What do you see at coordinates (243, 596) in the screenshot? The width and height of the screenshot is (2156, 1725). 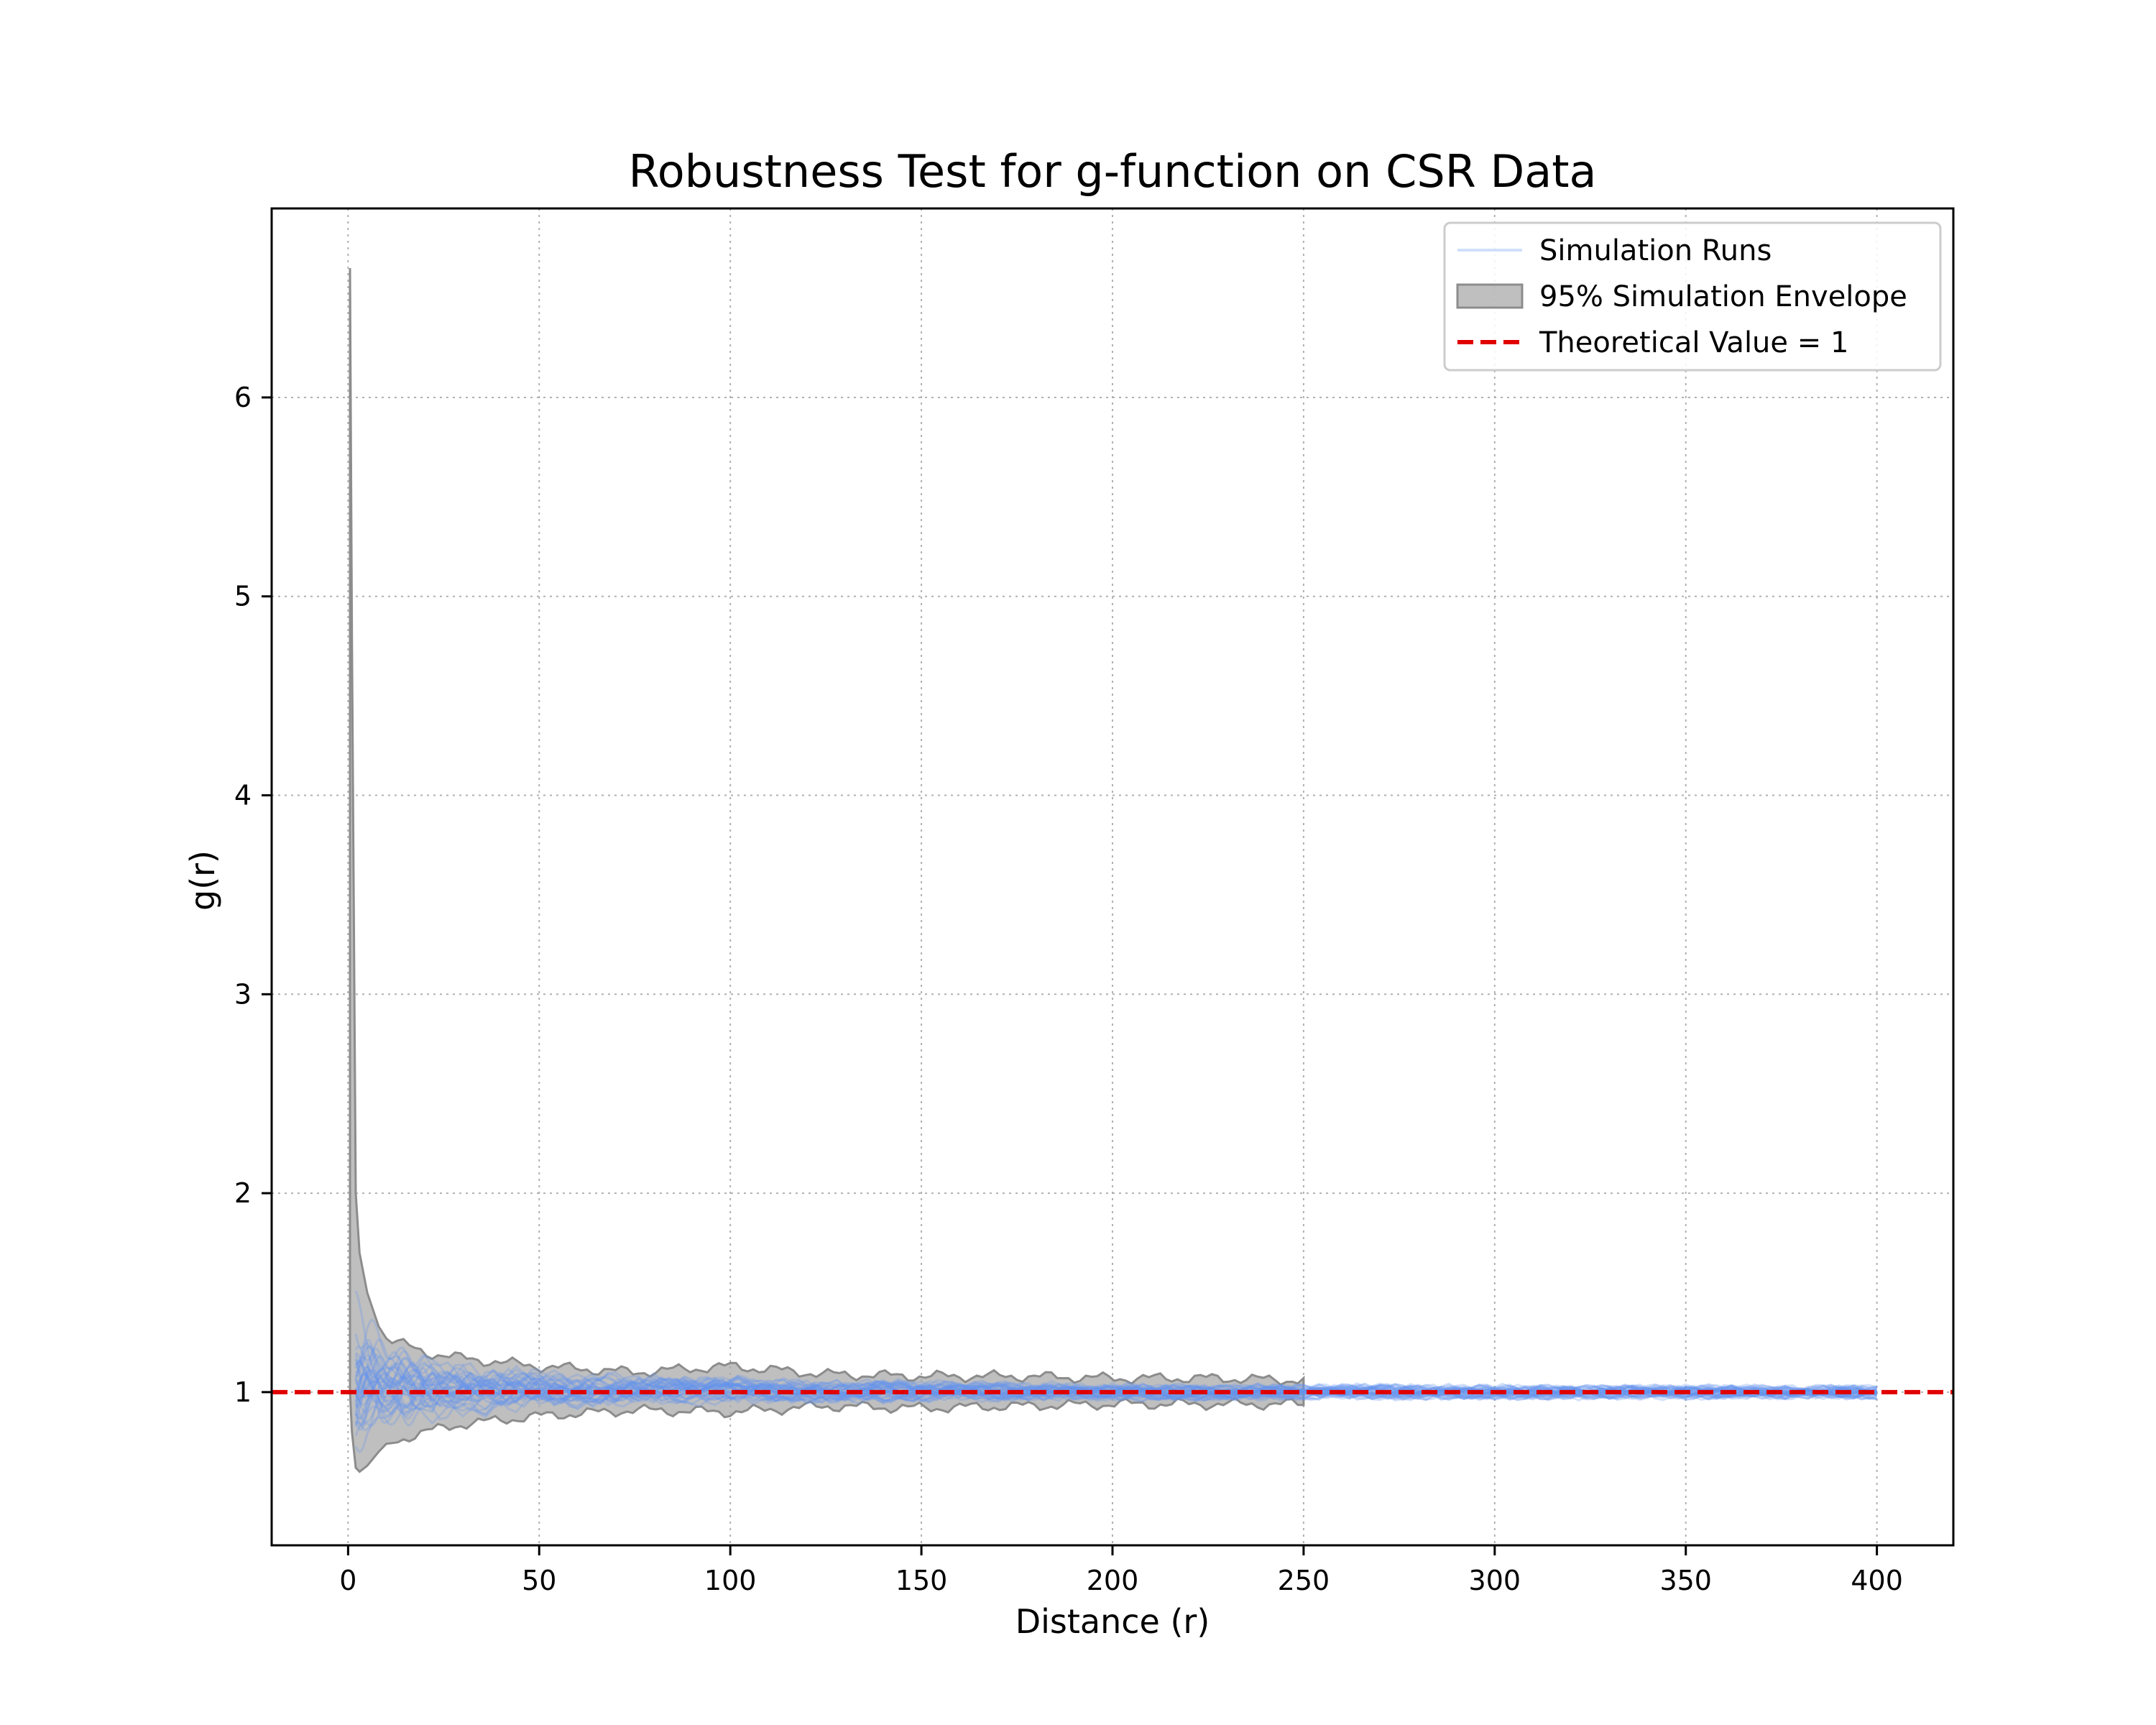 I see `y-tick-label: 5` at bounding box center [243, 596].